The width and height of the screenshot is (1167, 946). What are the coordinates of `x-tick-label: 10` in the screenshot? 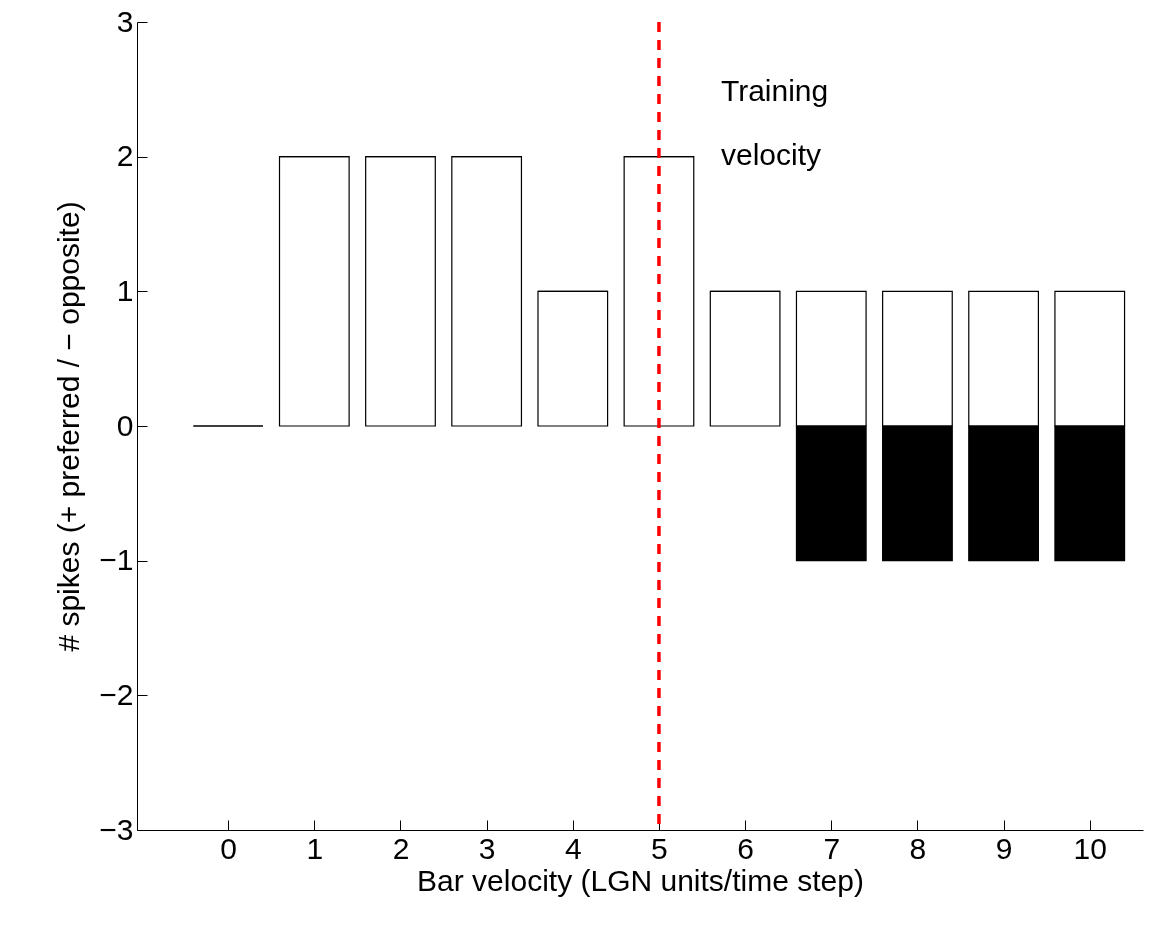 It's located at (1090, 848).